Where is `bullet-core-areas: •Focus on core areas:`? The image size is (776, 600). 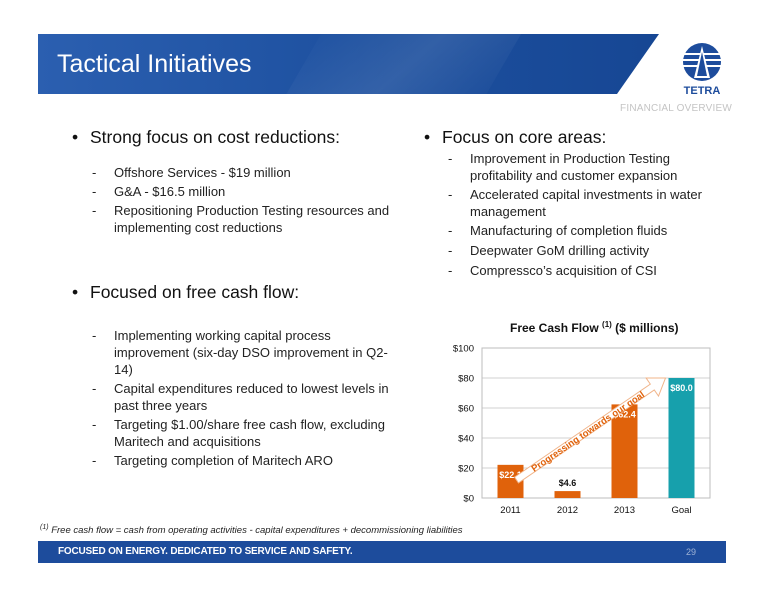 bullet-core-areas: •Focus on core areas: is located at coordinates (515, 137).